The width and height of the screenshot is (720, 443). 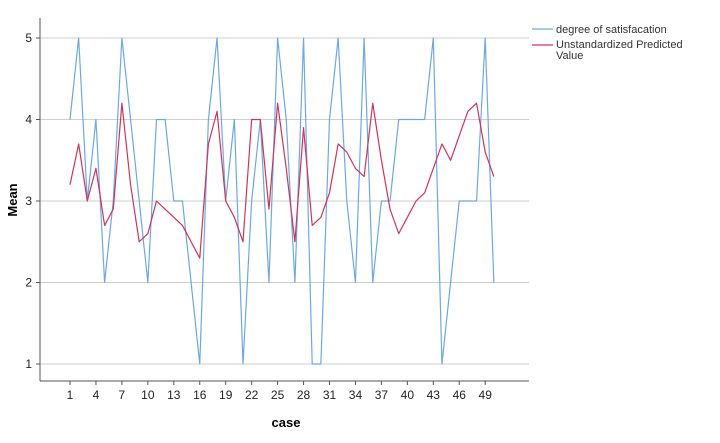 I want to click on x-tick-label-13: 13, so click(x=174, y=395).